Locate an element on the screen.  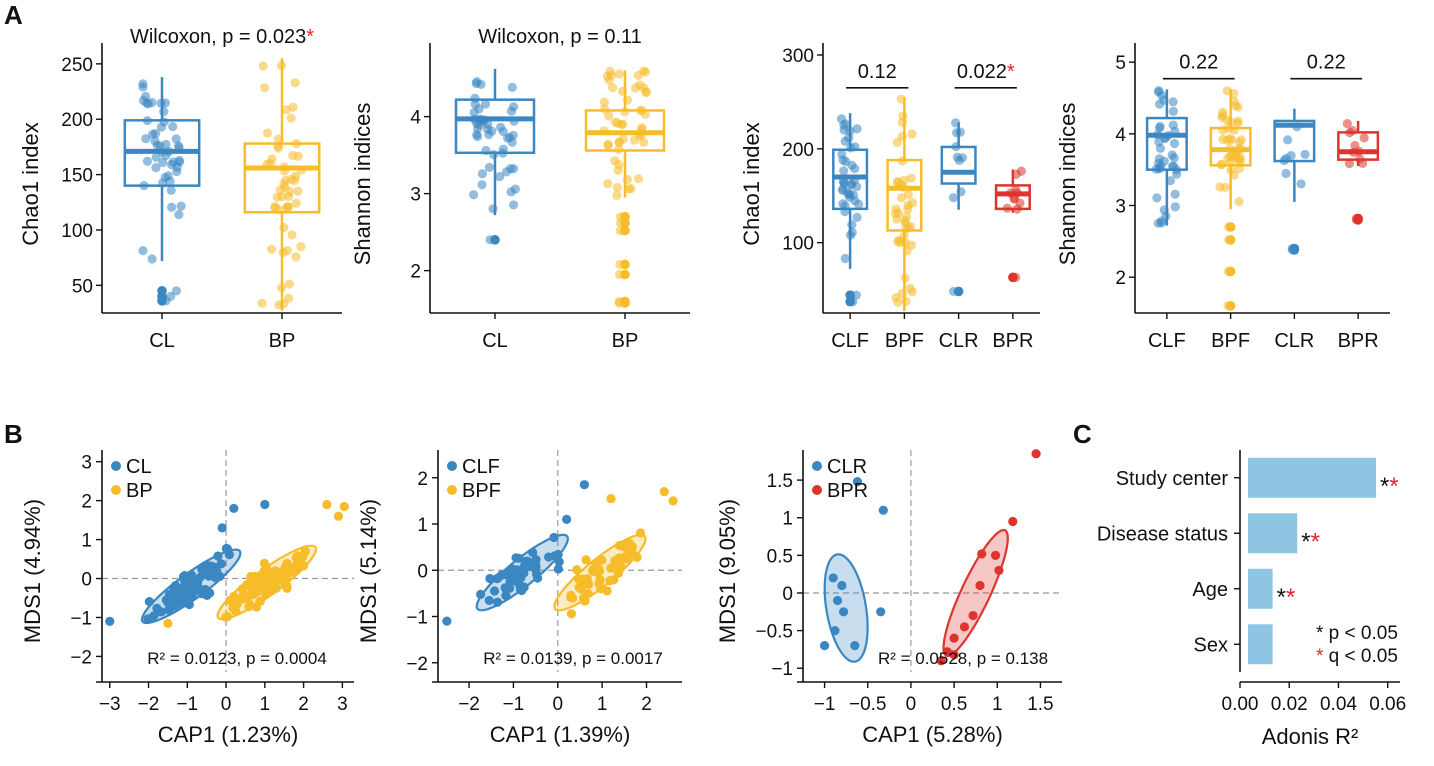
box-group-clf: CLF is located at coordinates (1166, 219).